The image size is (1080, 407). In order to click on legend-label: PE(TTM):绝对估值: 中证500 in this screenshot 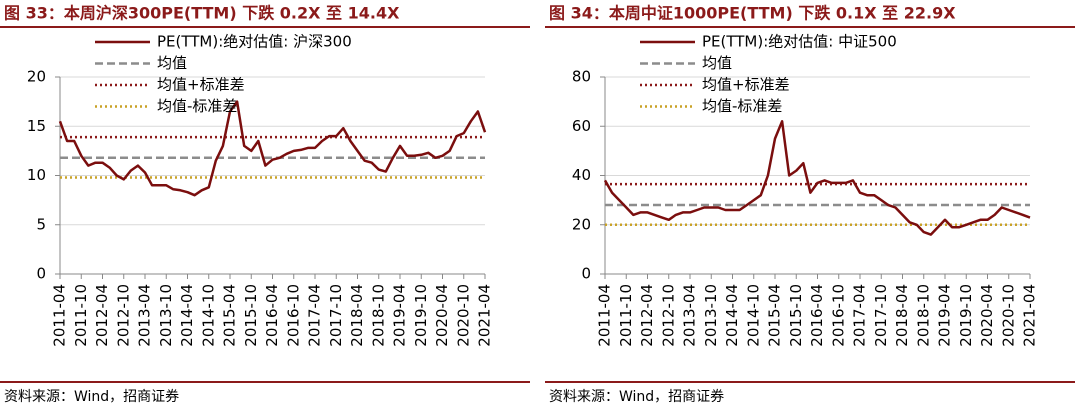, I will do `click(799, 42)`.